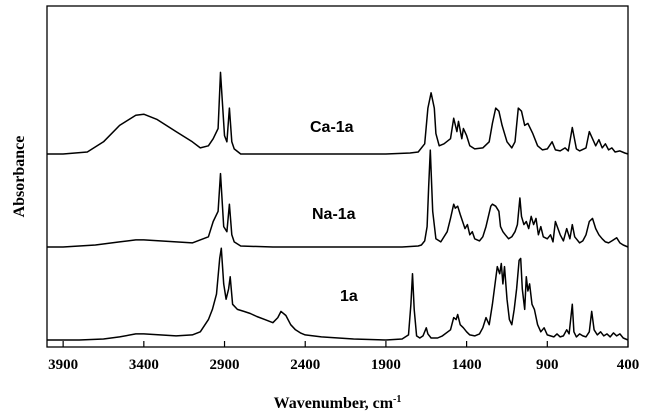 The width and height of the screenshot is (645, 414). Describe the element at coordinates (343, 365) in the screenshot. I see `x-axis-tick-labels: 3900 3400 2900 2400 1900 1400 900 400` at that location.